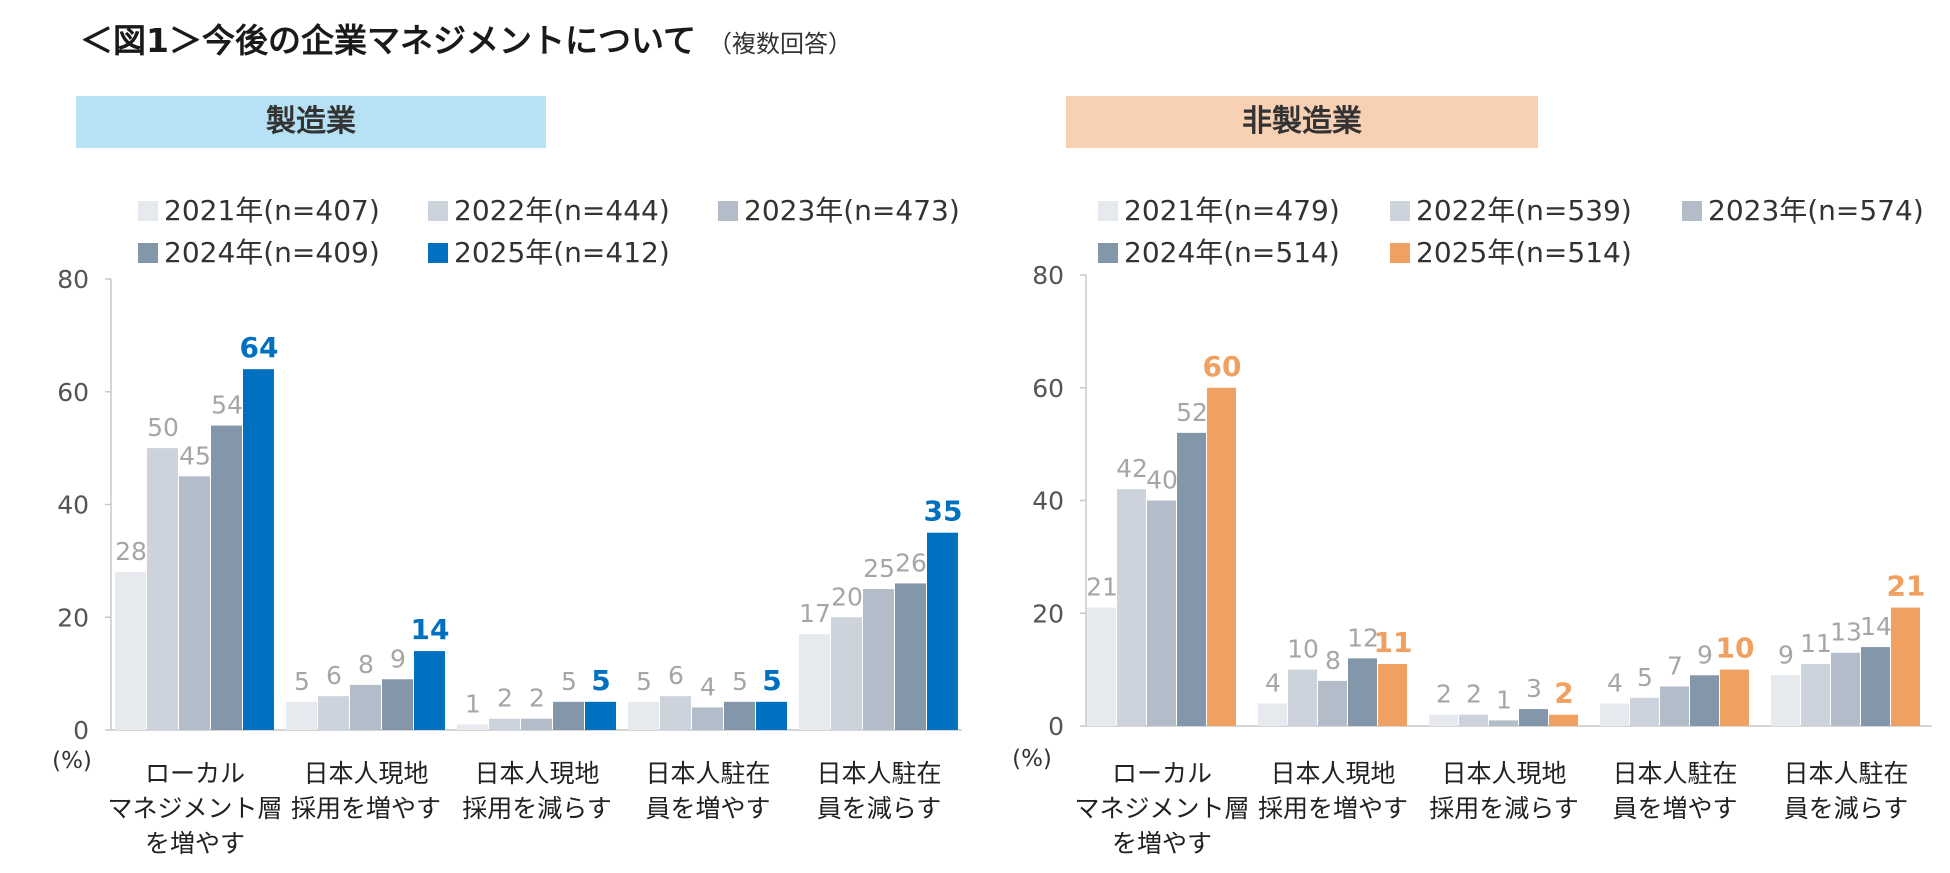 Image resolution: width=1950 pixels, height=873 pixels. Describe the element at coordinates (398, 658) in the screenshot. I see `data-label: 9` at that location.